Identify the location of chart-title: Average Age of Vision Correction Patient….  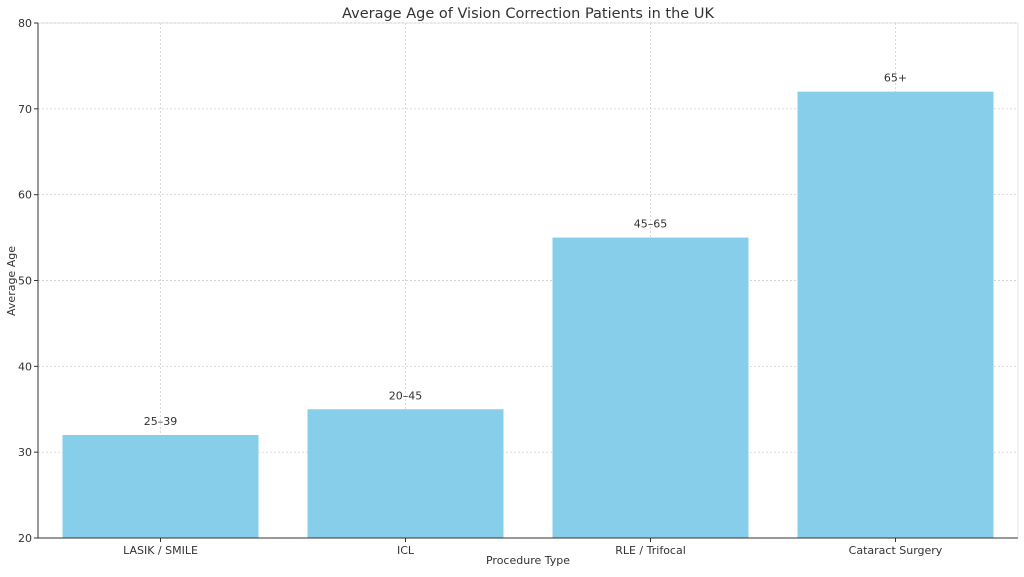
(528, 14).